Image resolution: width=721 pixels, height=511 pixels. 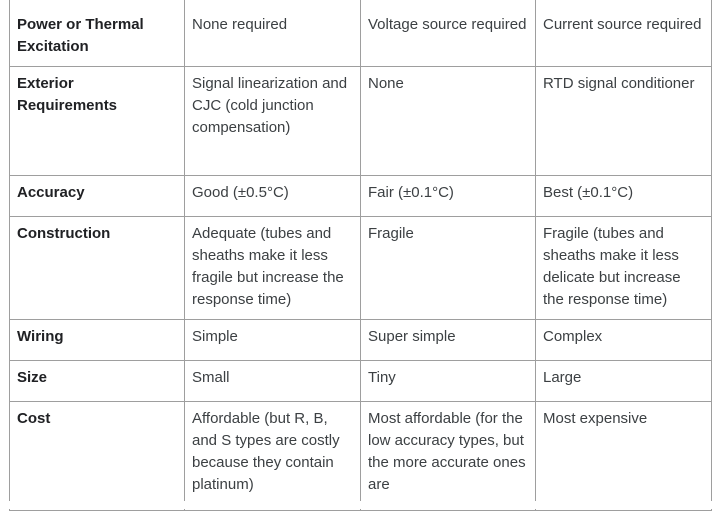 I want to click on cell-thermistor: Fair (±0.1°C), so click(x=448, y=196).